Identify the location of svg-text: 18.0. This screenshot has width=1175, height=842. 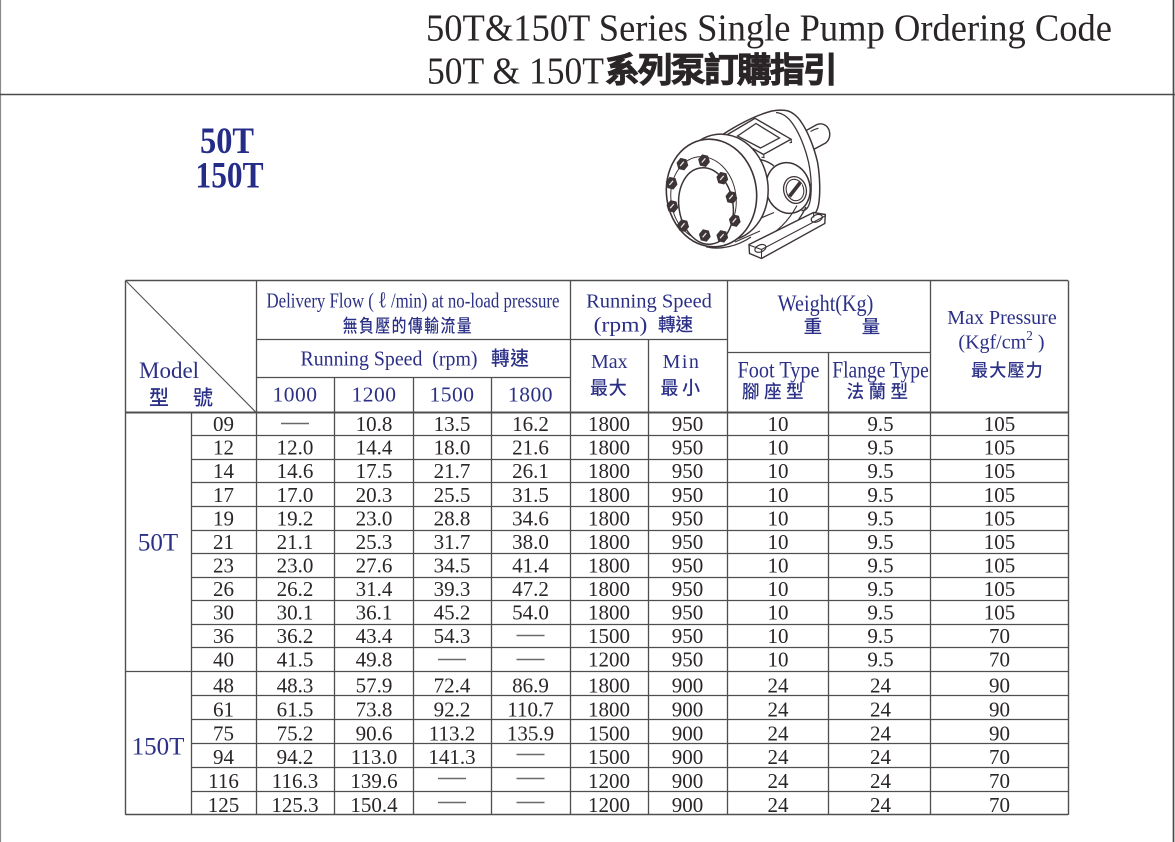
(452, 448).